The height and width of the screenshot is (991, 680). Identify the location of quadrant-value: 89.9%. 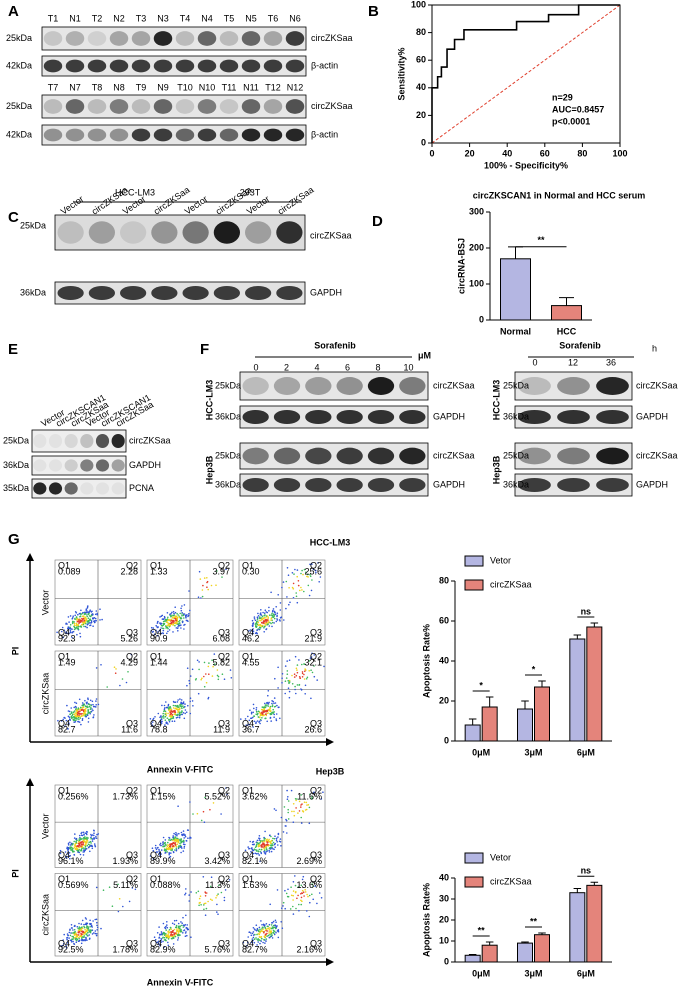
(163, 861).